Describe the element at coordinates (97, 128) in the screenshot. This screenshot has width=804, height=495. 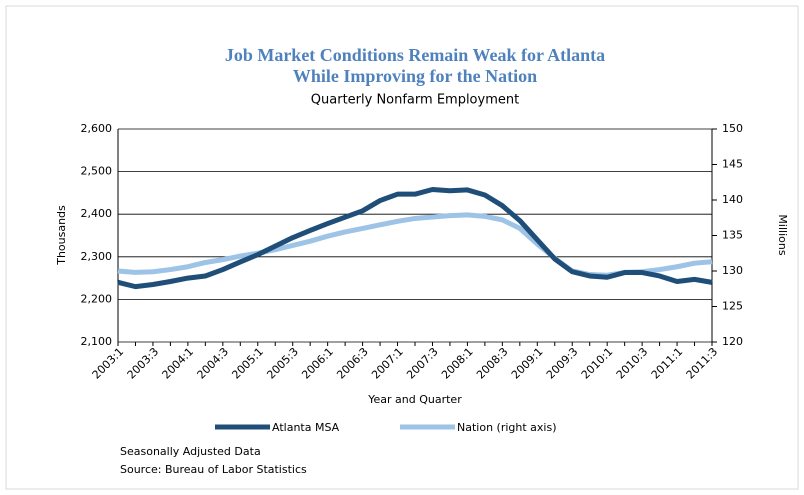
I see `y-tick-label: 2,600` at that location.